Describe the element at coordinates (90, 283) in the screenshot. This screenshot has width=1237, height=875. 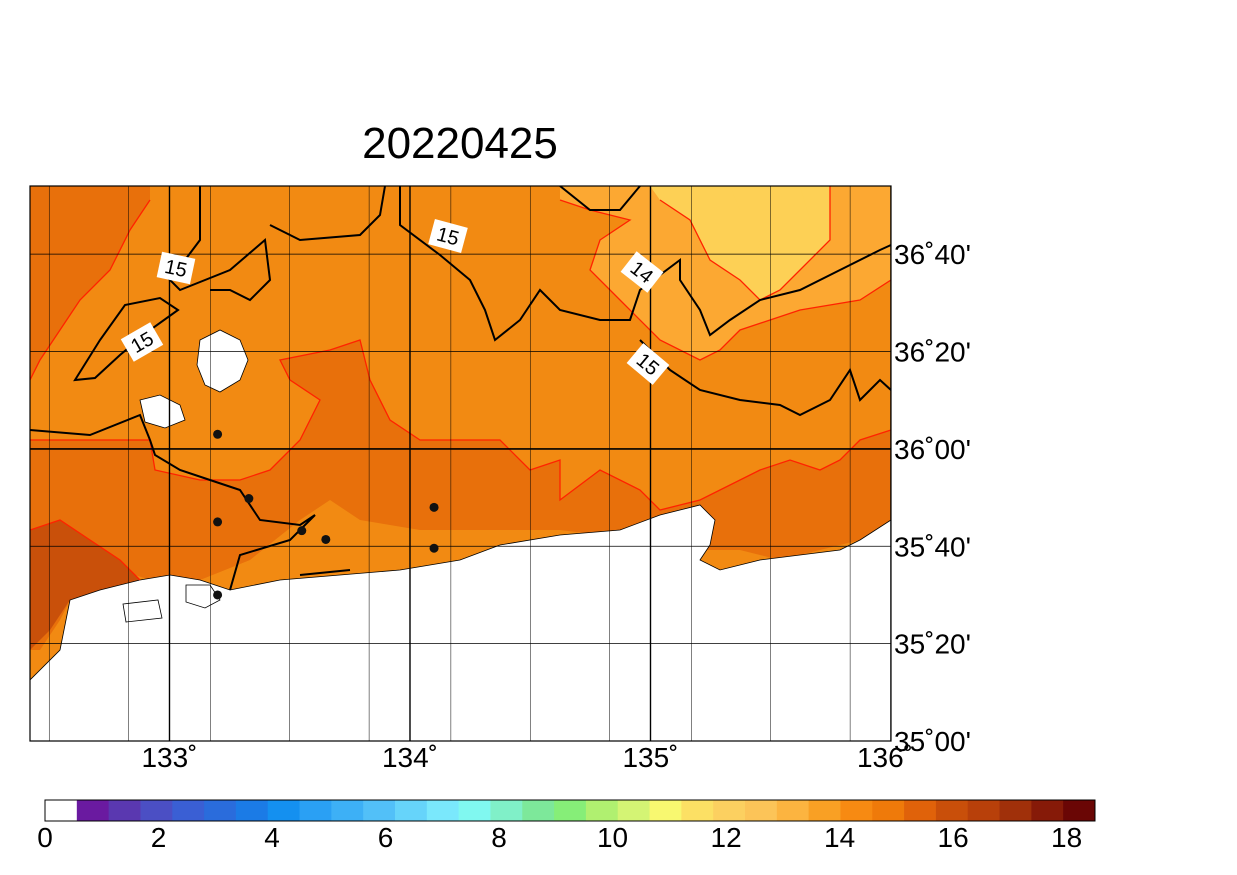
I see `region-16-west` at that location.